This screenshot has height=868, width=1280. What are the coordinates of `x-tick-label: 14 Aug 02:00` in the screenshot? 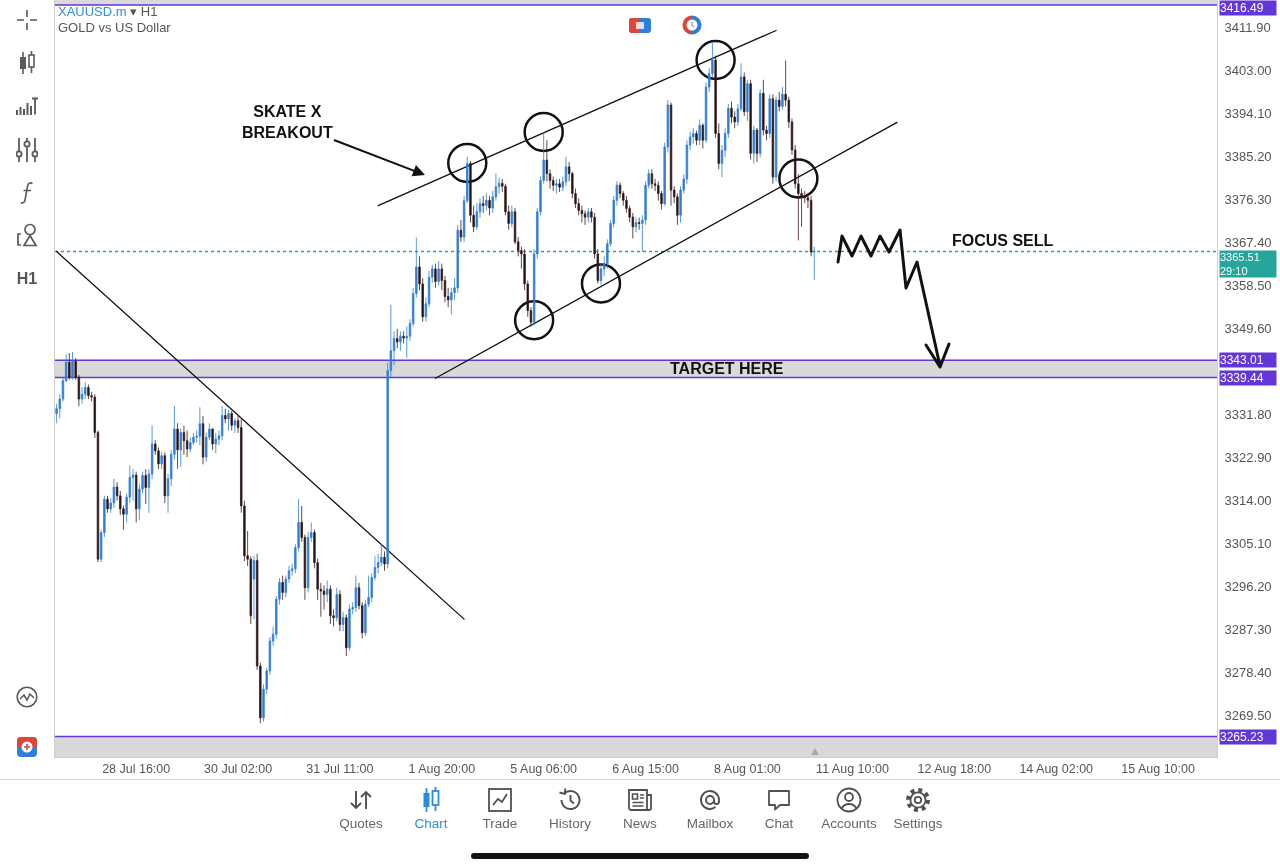 It's located at (1056, 769).